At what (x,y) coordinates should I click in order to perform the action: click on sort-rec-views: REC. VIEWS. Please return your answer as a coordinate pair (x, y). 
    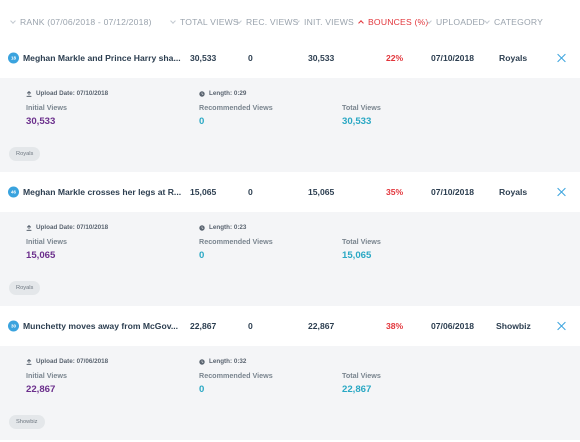
    Looking at the image, I should click on (267, 22).